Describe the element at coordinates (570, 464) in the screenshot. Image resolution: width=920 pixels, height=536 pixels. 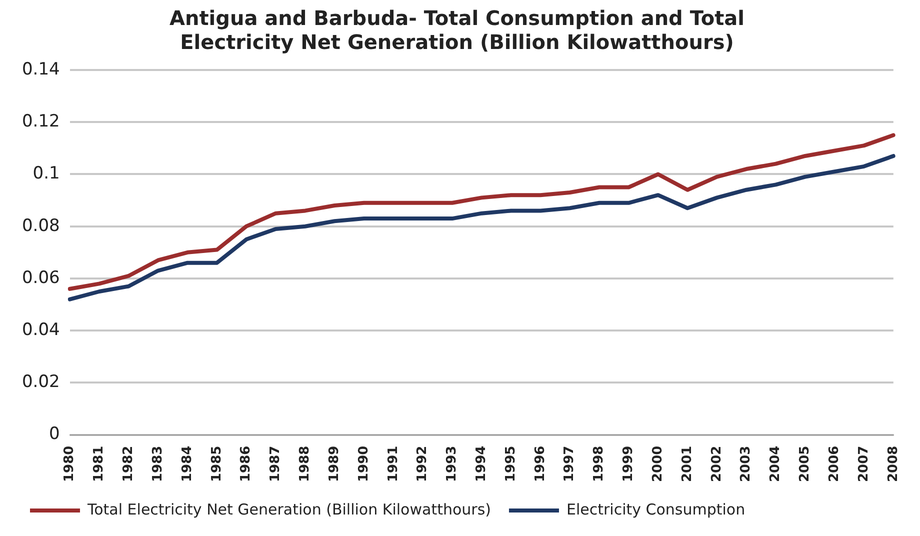
I see `x-tick-label: 1997` at that location.